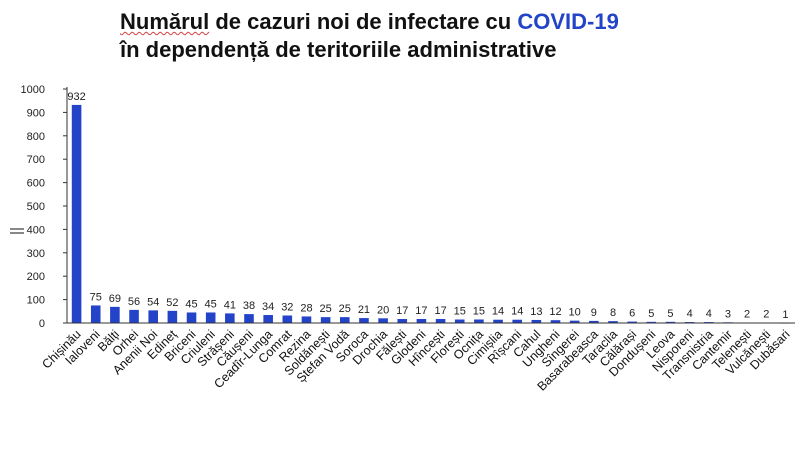  I want to click on data-label: 3, so click(728, 314).